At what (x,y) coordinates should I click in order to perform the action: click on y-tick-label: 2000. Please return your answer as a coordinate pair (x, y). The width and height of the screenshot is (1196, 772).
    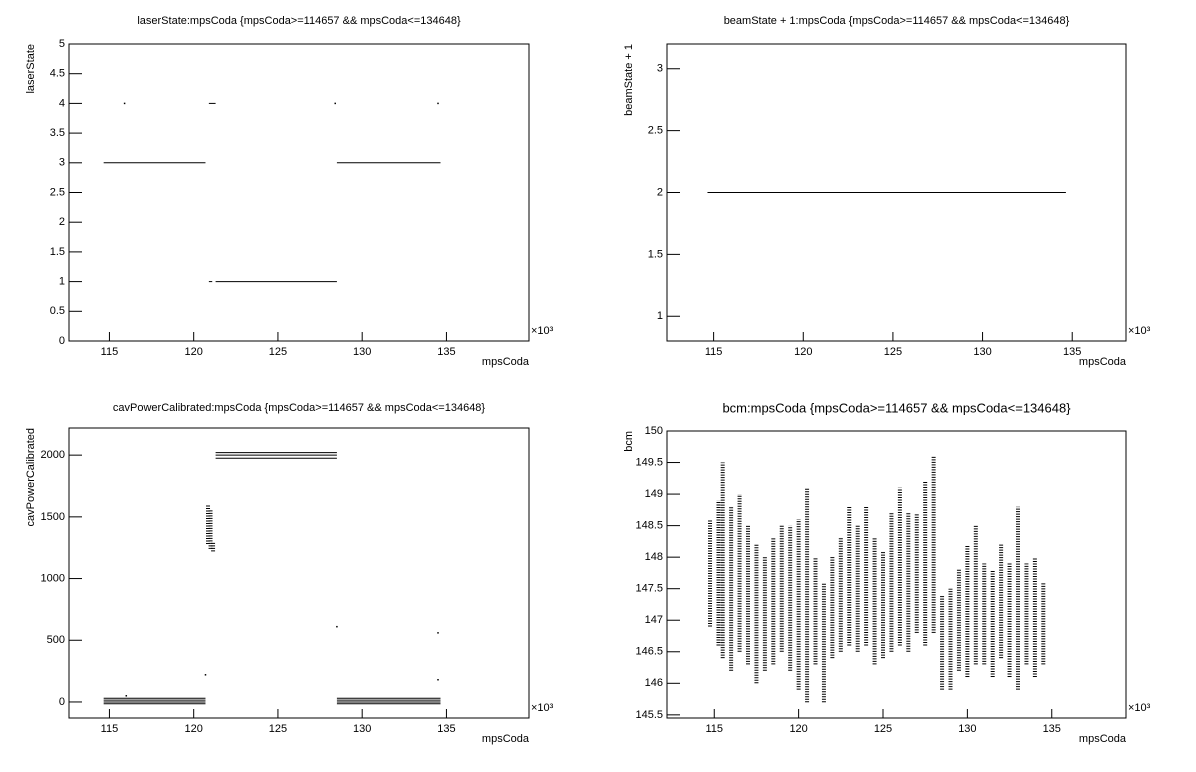
    Looking at the image, I should click on (53, 455).